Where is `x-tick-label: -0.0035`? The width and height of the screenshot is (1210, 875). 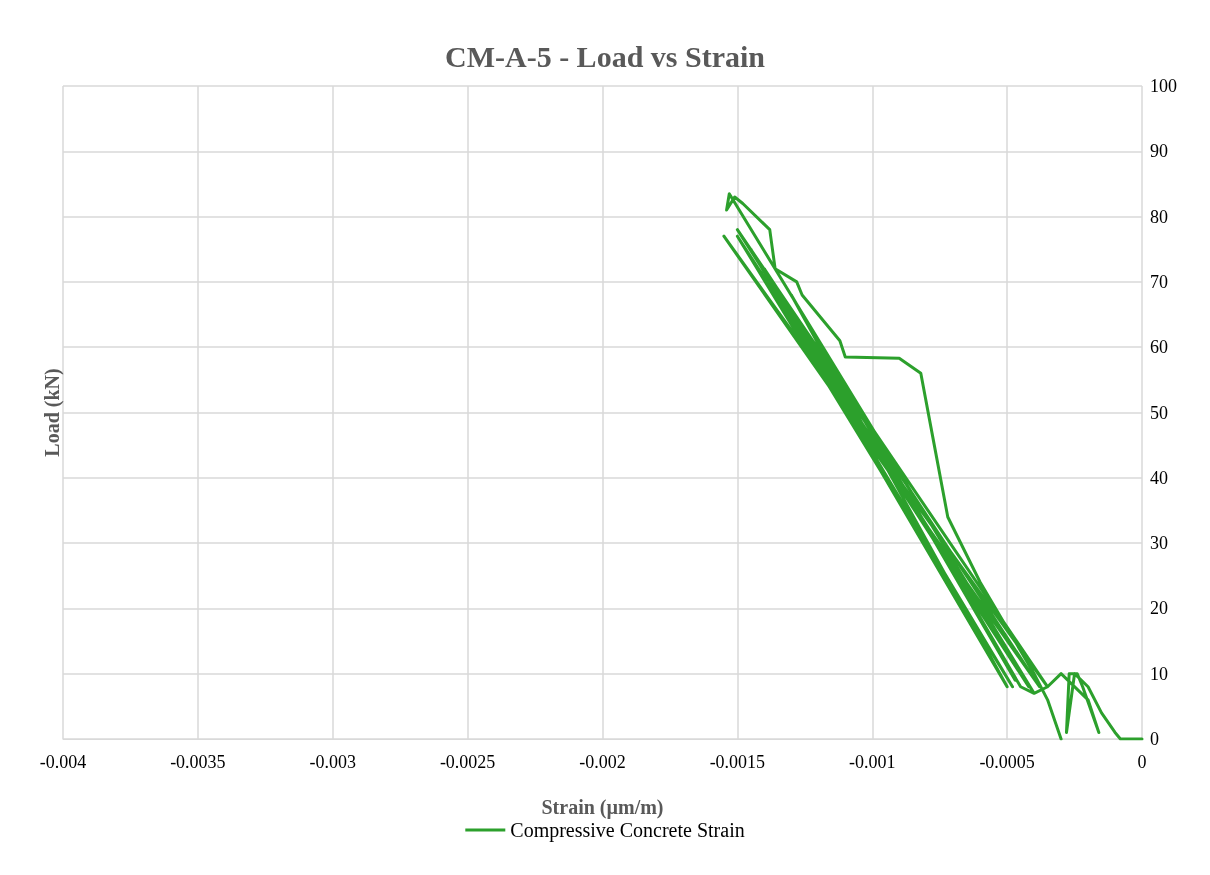
x-tick-label: -0.0035 is located at coordinates (198, 762).